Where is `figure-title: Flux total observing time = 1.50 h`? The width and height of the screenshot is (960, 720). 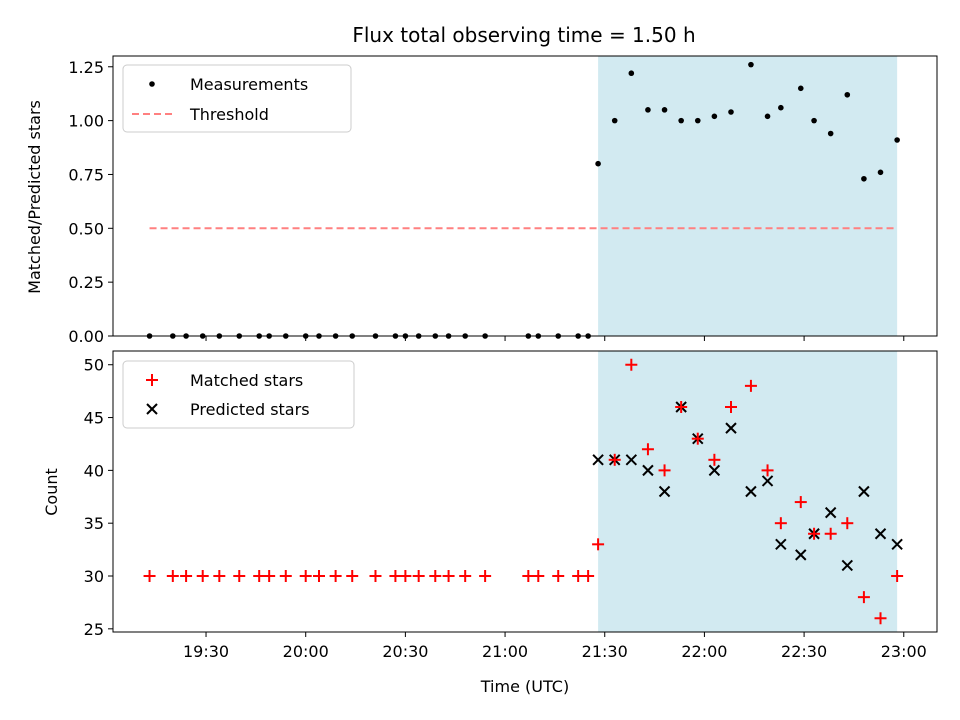 figure-title: Flux total observing time = 1.50 h is located at coordinates (523, 35).